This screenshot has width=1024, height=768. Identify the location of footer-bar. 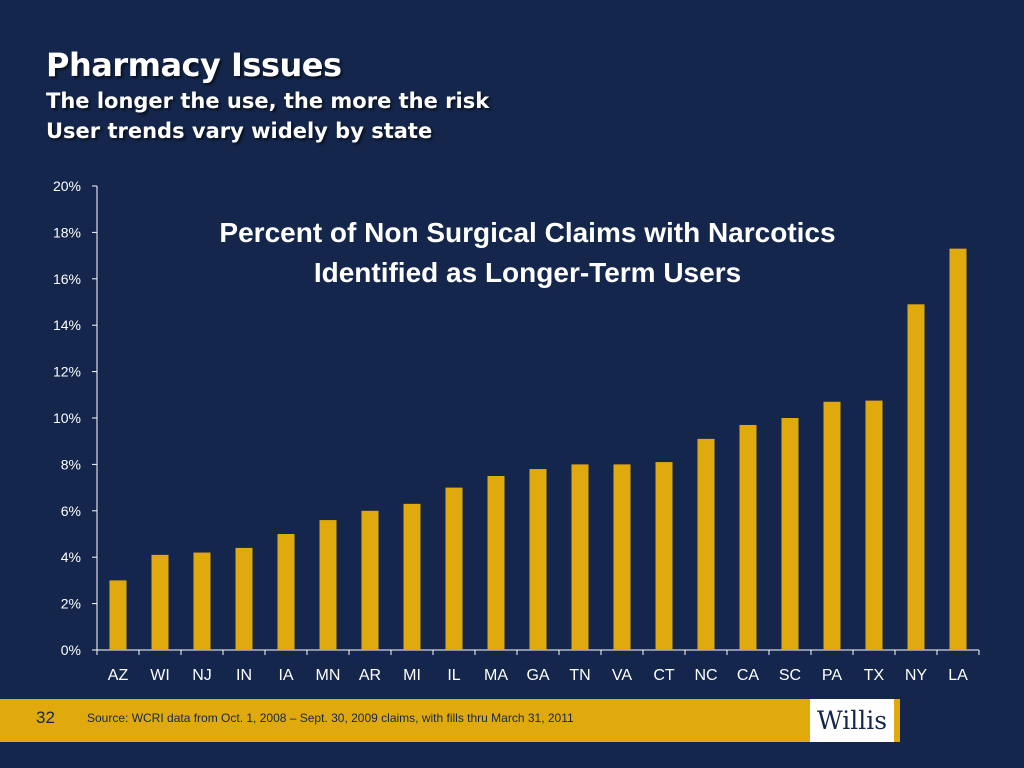
(450, 720).